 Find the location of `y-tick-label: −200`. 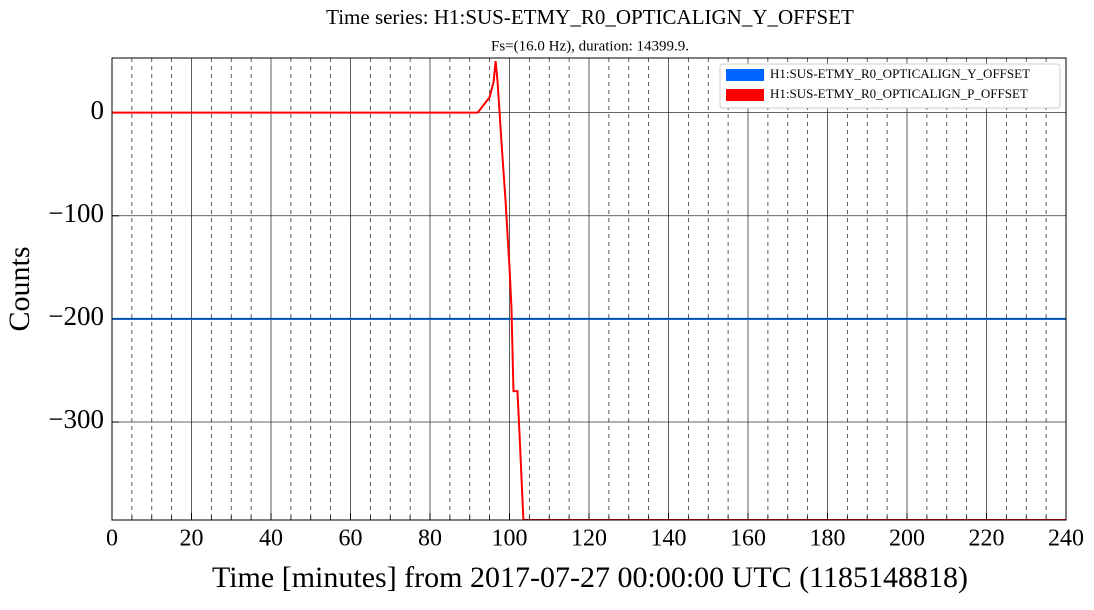

y-tick-label: −200 is located at coordinates (76, 316).